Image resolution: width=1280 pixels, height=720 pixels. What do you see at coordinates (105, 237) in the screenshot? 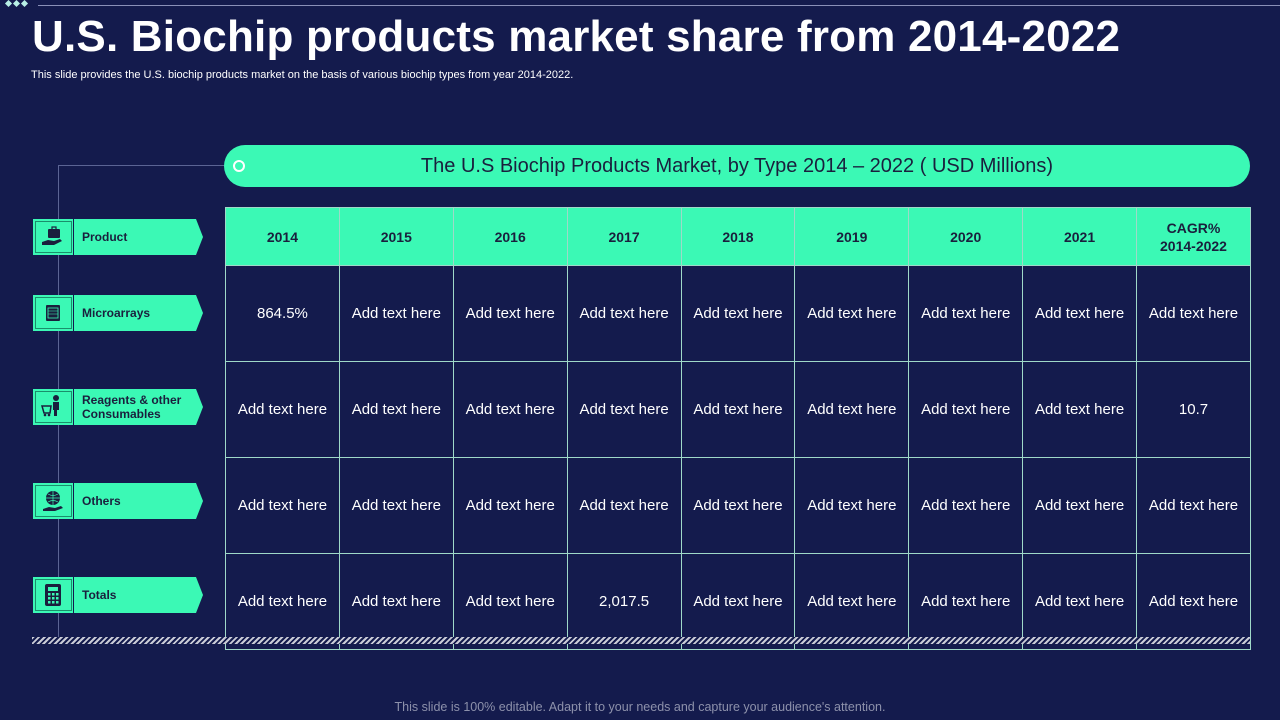
I see `category-text: Product` at bounding box center [105, 237].